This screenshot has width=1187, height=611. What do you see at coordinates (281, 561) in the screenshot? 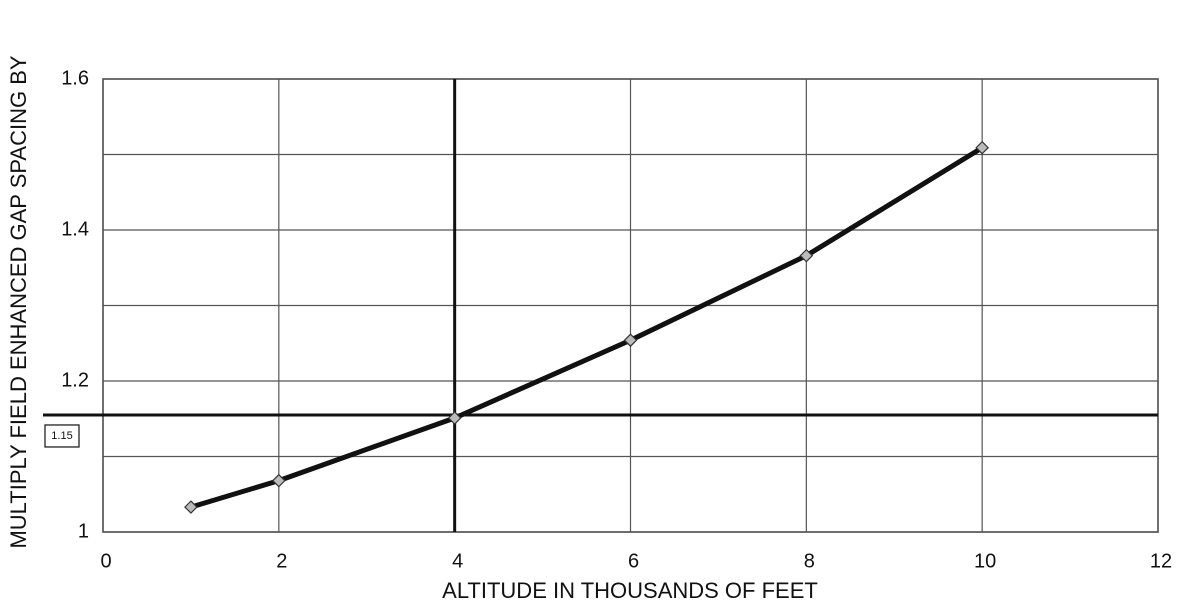
I see `x-tick-label: 2` at bounding box center [281, 561].